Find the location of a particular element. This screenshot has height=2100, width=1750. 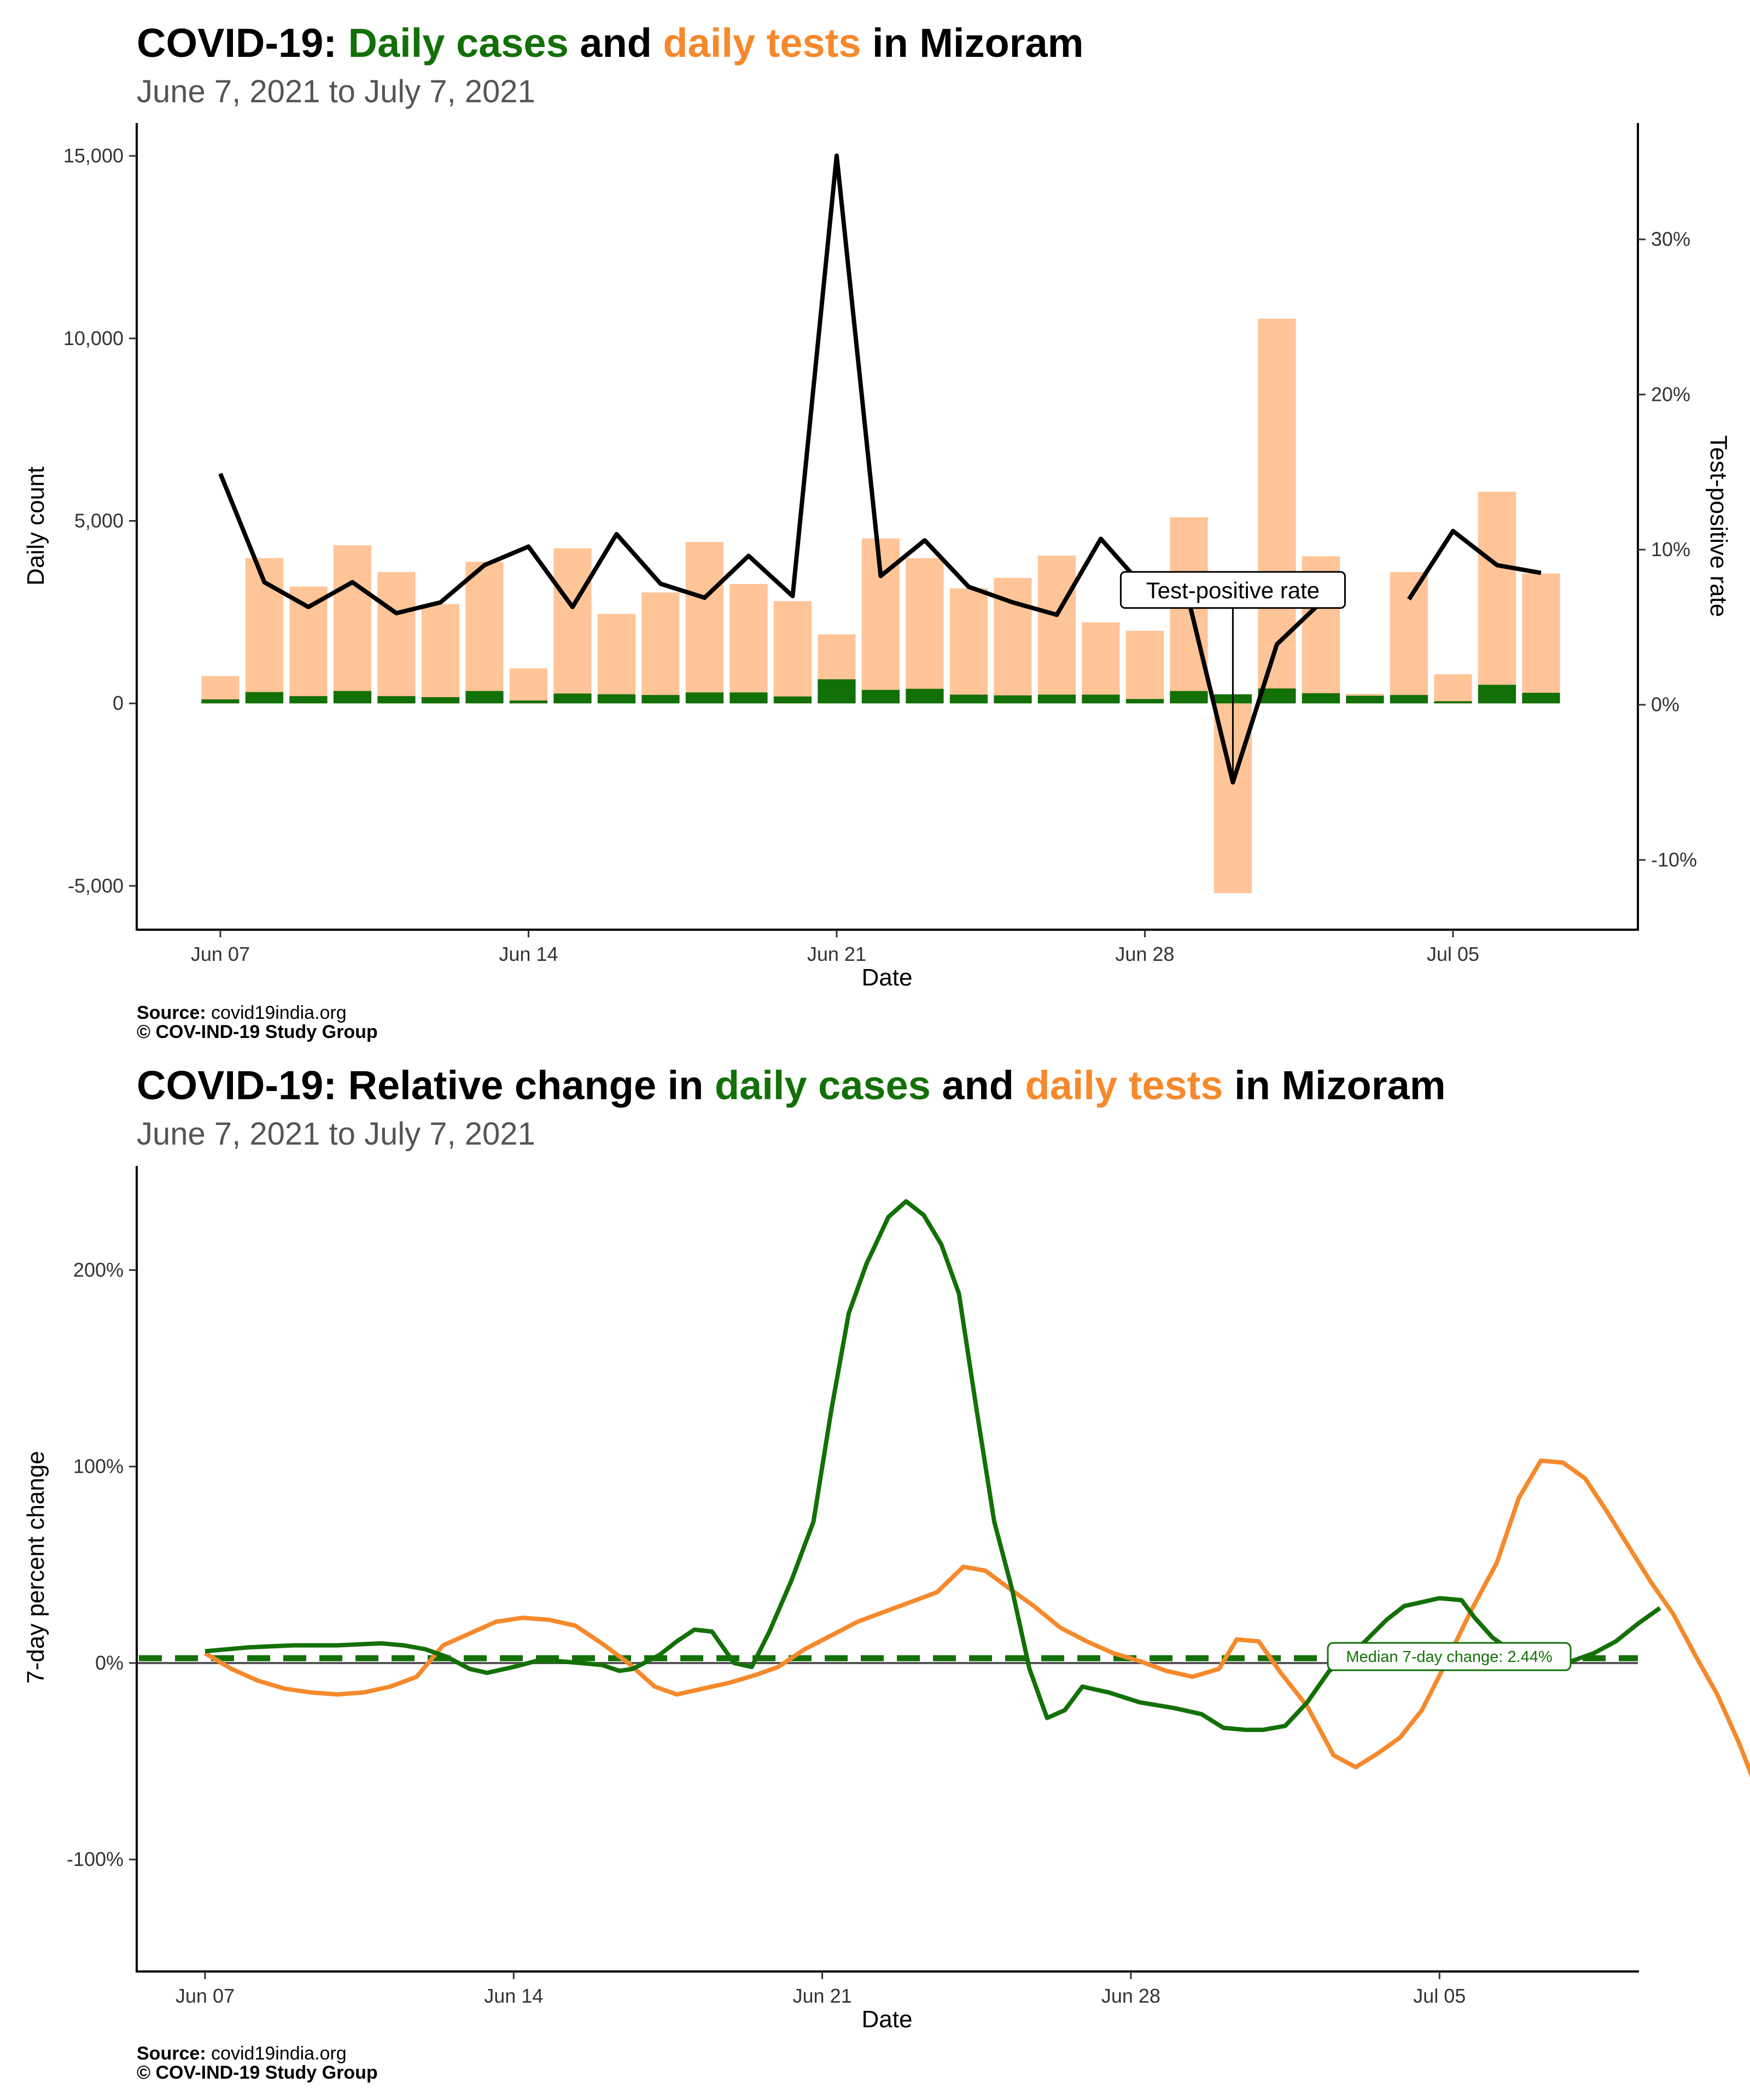

median-label-box is located at coordinates (1449, 1656).